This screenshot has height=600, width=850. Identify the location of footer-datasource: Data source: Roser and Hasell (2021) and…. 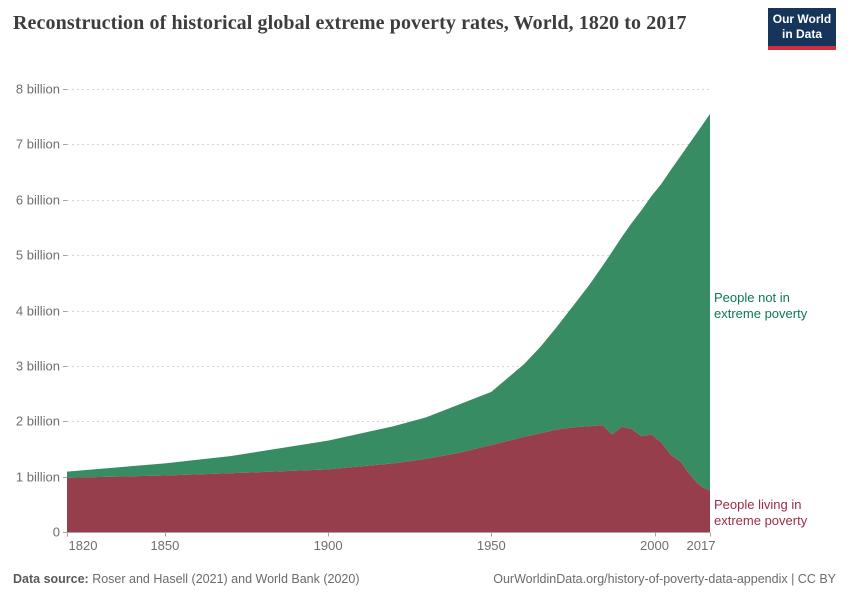
(186, 586).